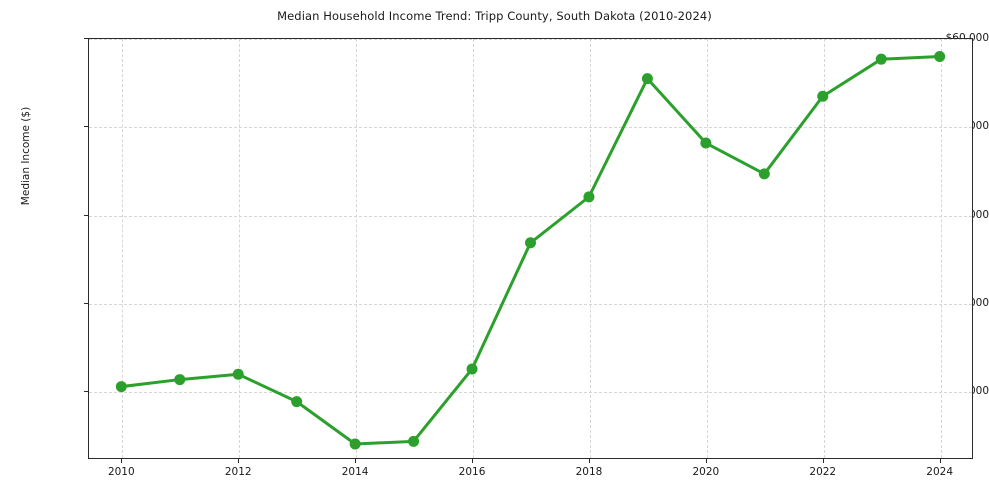 The height and width of the screenshot is (490, 989). What do you see at coordinates (589, 472) in the screenshot?
I see `x-axis-tick-label: 2018` at bounding box center [589, 472].